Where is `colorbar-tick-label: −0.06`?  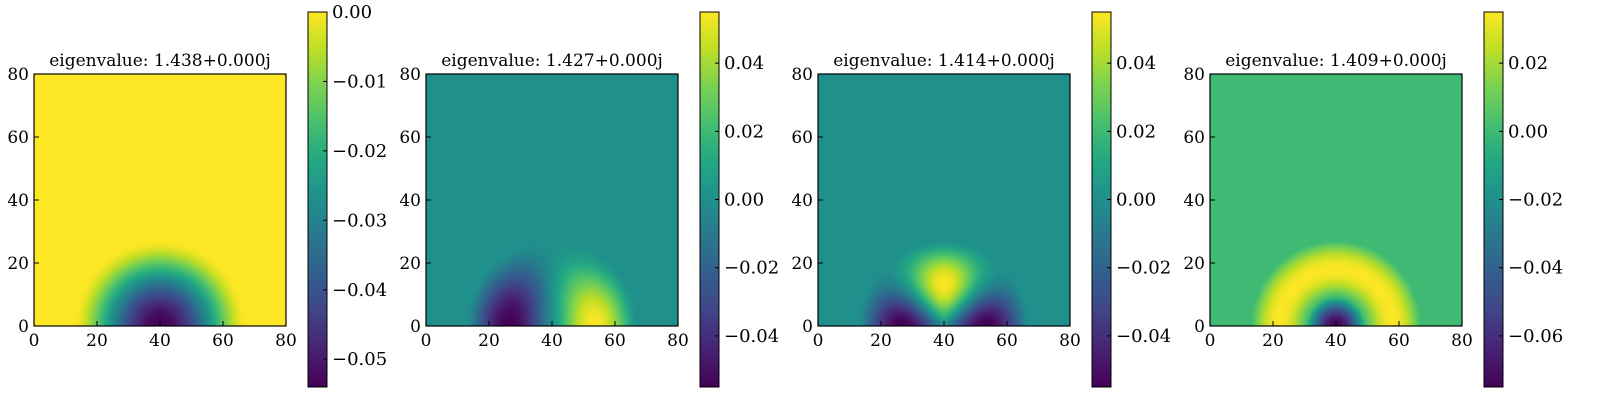 colorbar-tick-label: −0.06 is located at coordinates (1535, 336).